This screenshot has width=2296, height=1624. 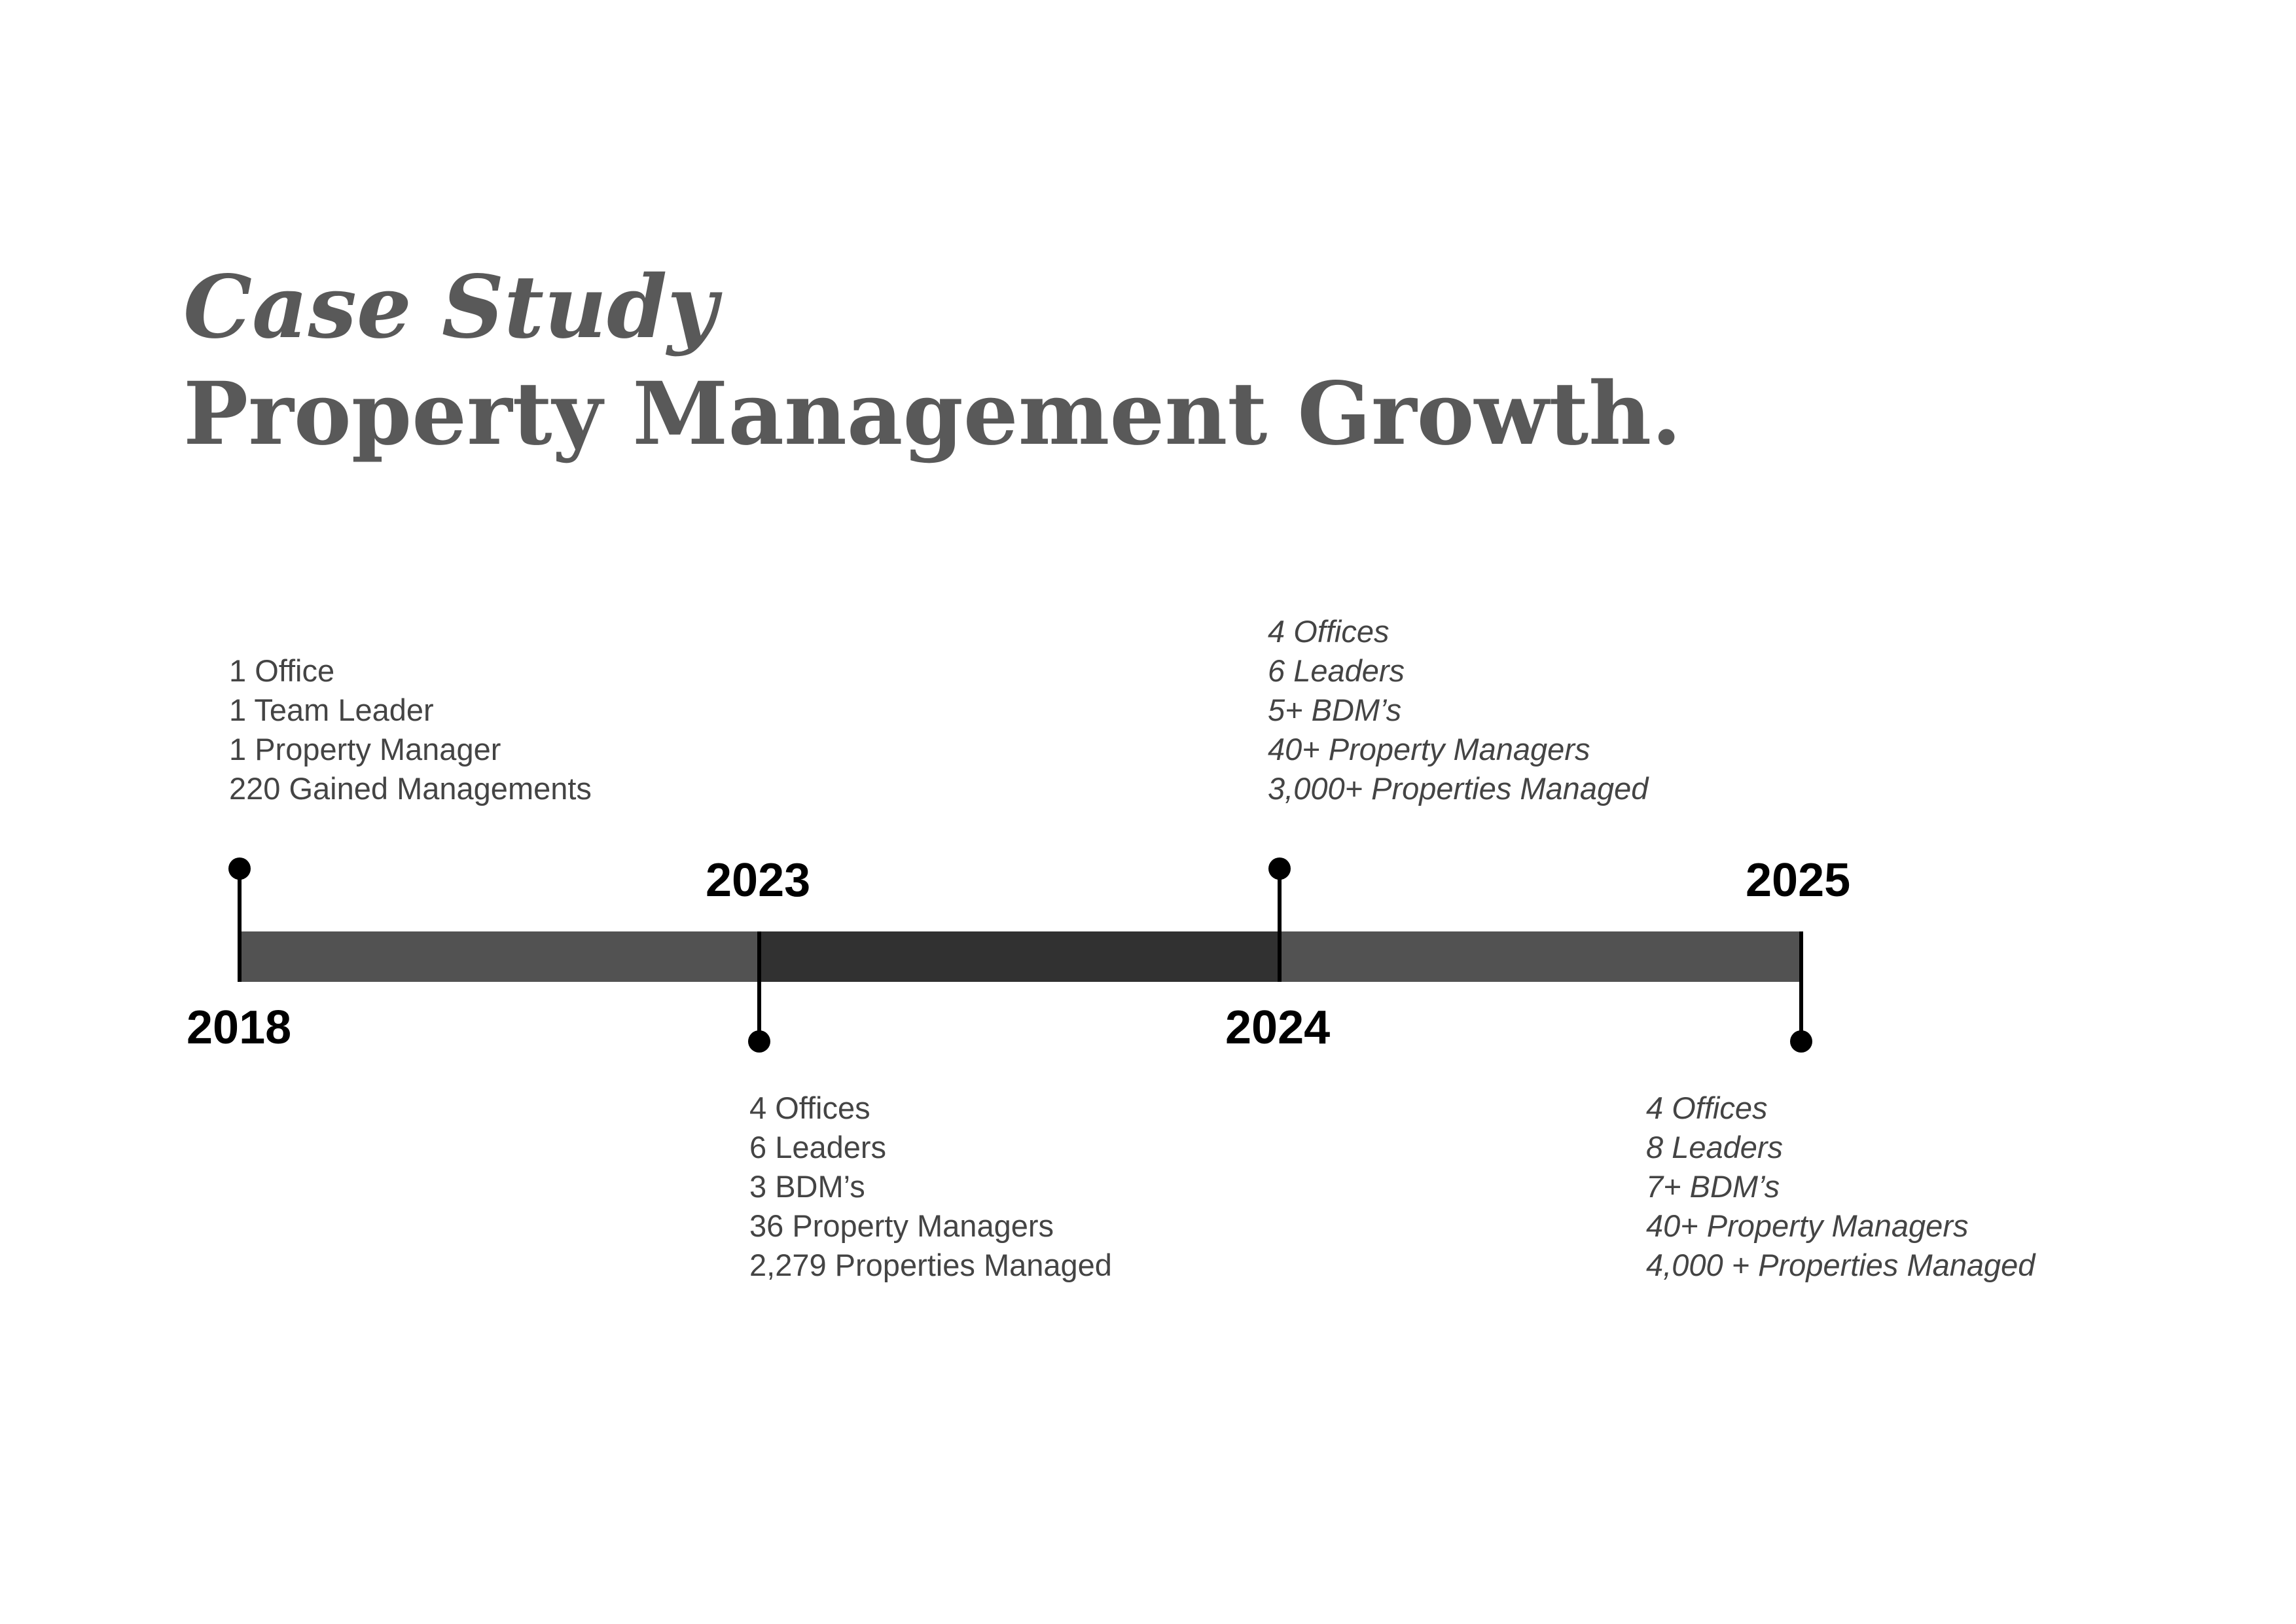 I want to click on stat-item: 36 Property Managers, so click(x=901, y=1225).